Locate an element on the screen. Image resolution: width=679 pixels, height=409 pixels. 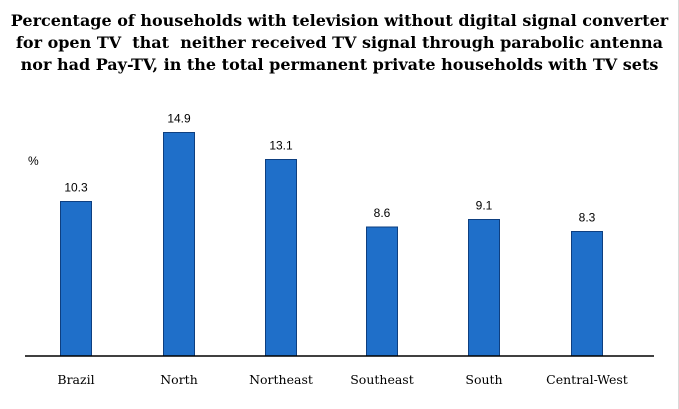
bar-northeast is located at coordinates (281, 258).